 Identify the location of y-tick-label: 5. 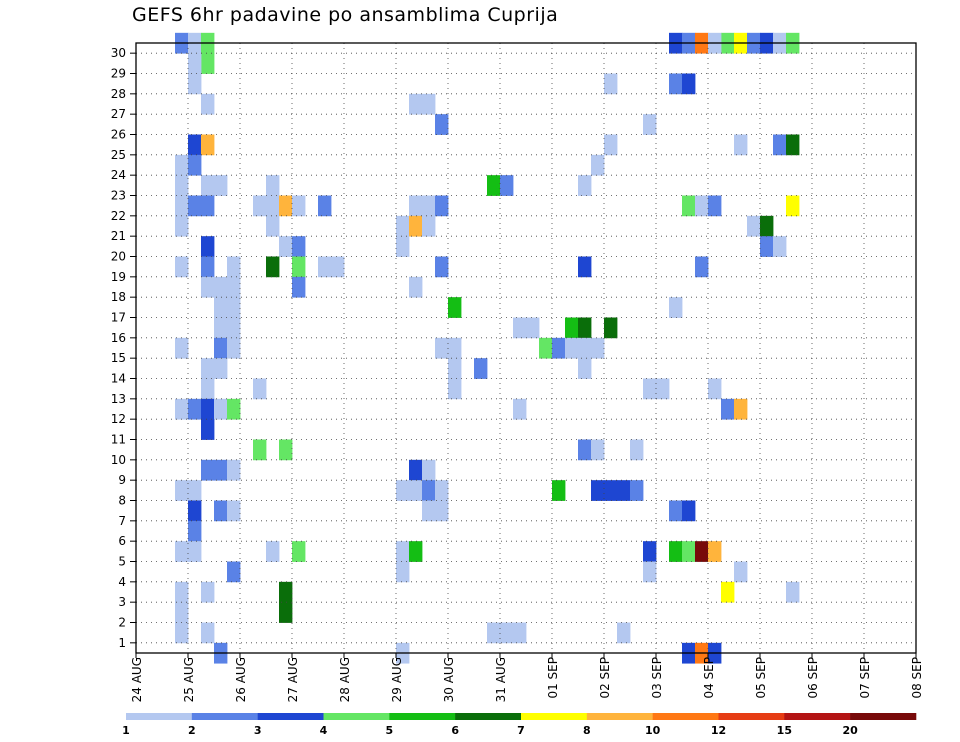
(122, 562).